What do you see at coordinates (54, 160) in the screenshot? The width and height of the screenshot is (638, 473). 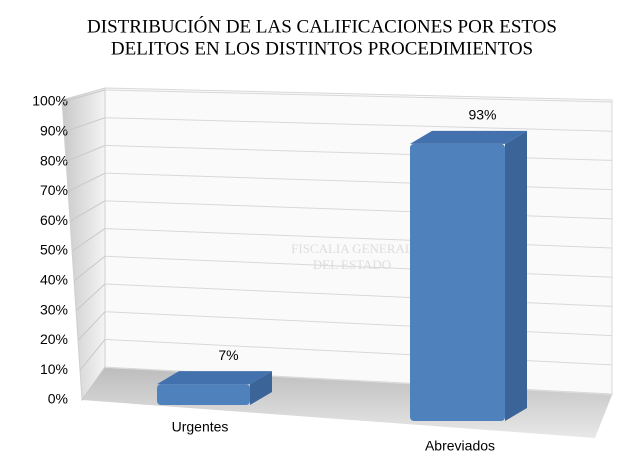 I see `y-tick-label: 80%` at bounding box center [54, 160].